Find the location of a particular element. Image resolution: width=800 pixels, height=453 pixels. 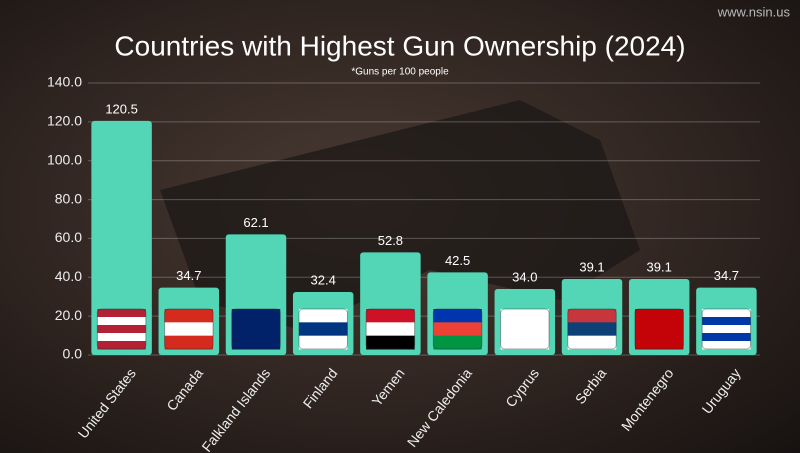

value-label: 32.4 is located at coordinates (323, 279).